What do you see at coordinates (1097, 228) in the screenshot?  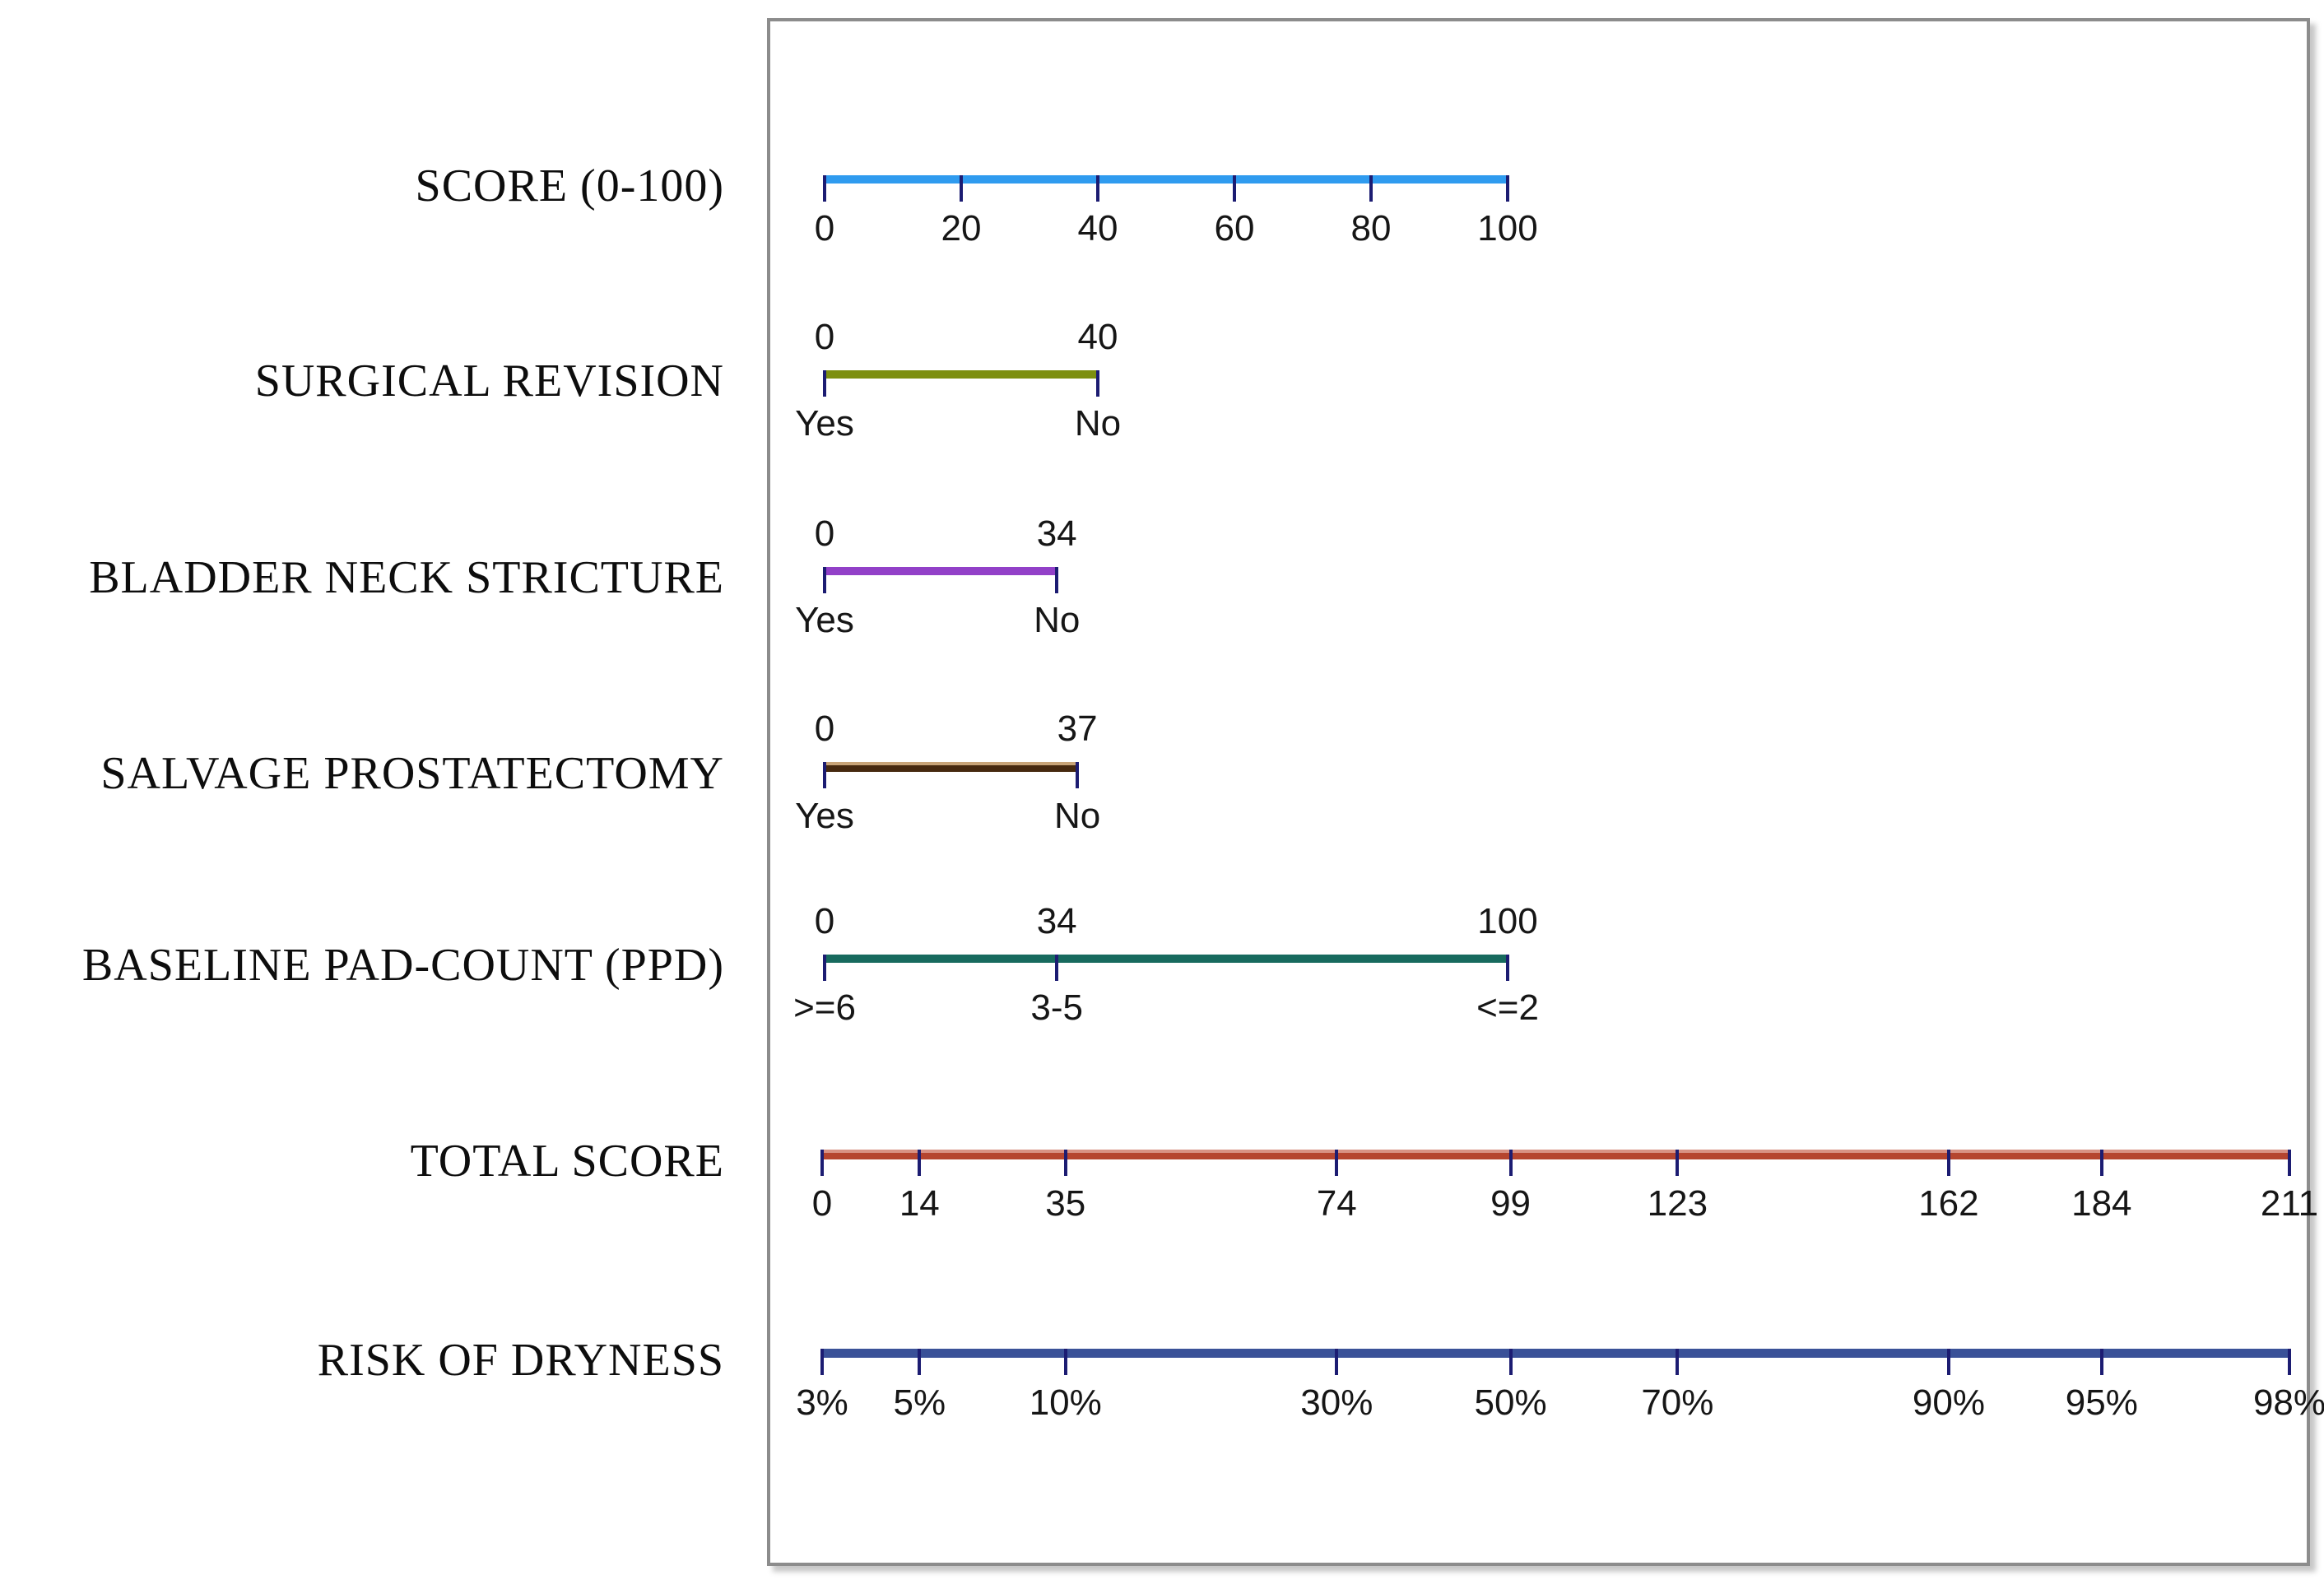 I see `tick-label-below: 40` at bounding box center [1097, 228].